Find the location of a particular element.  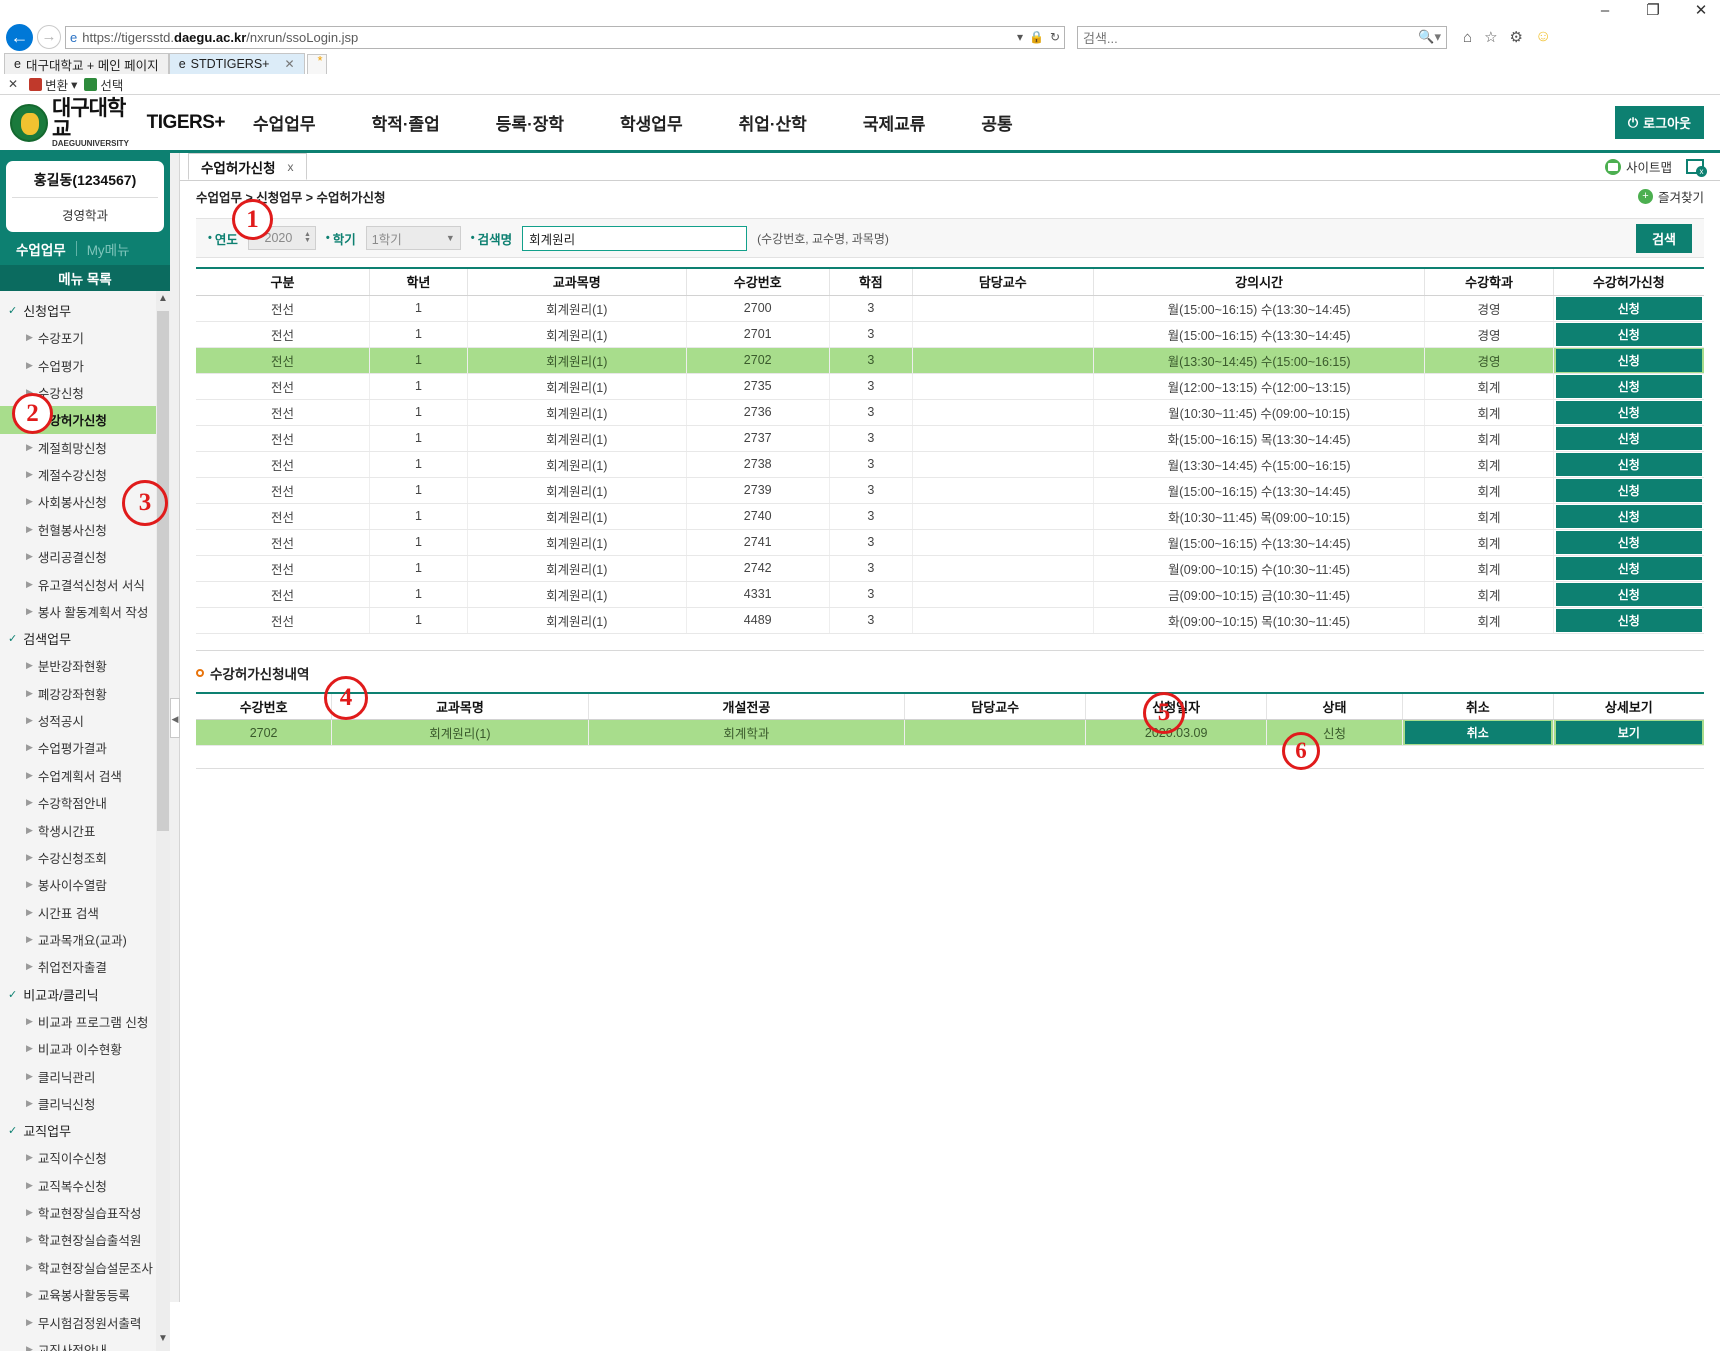

sidebar-scrollbar: ▲ ▼ is located at coordinates (163, 821).